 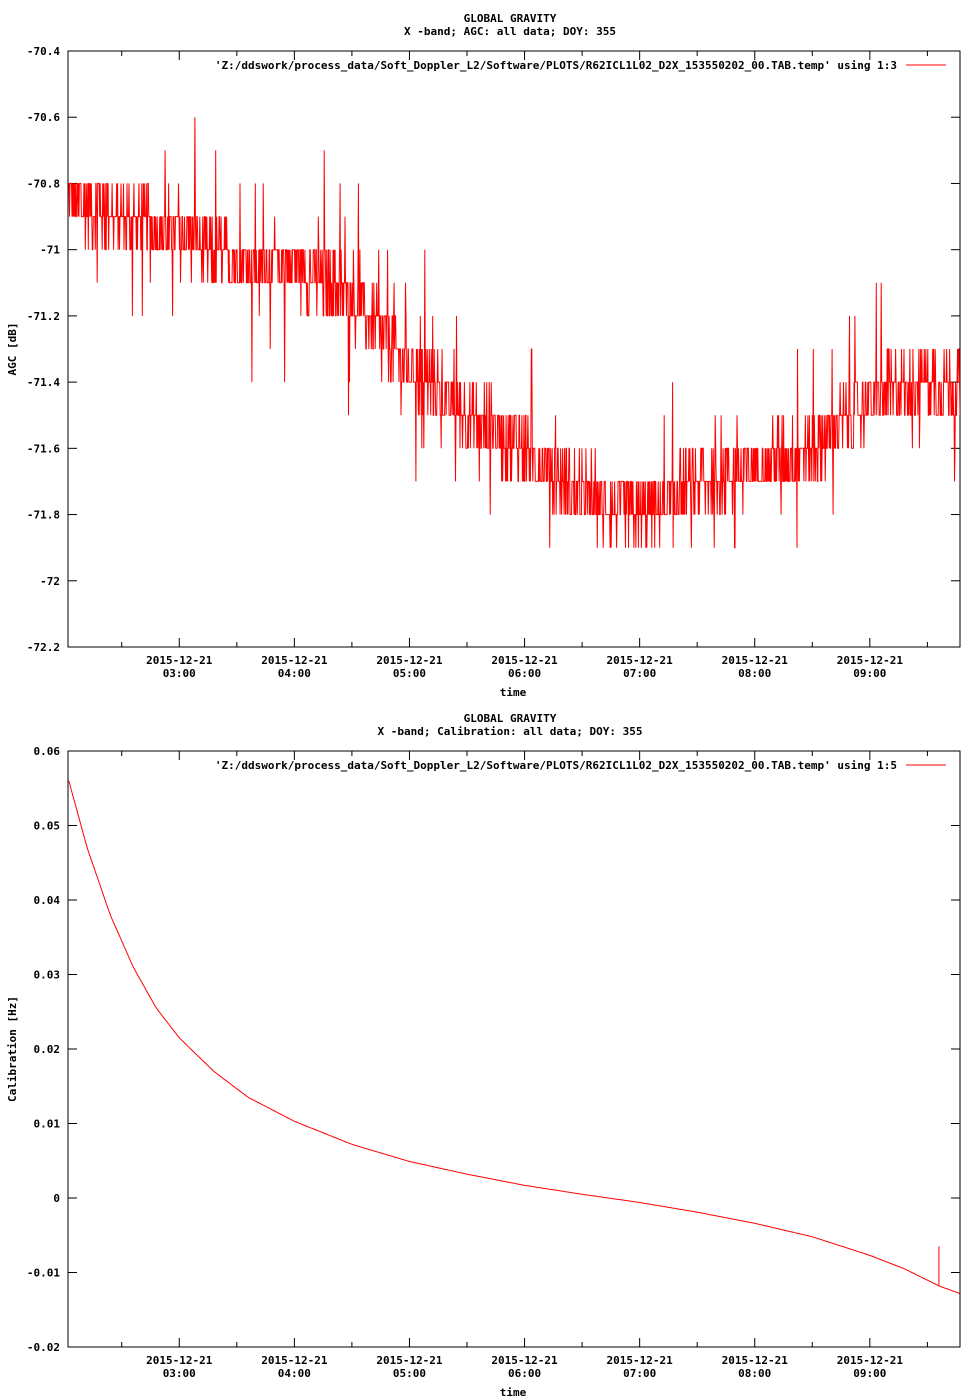 I want to click on y-tick-label: -72.2, so click(x=43, y=647).